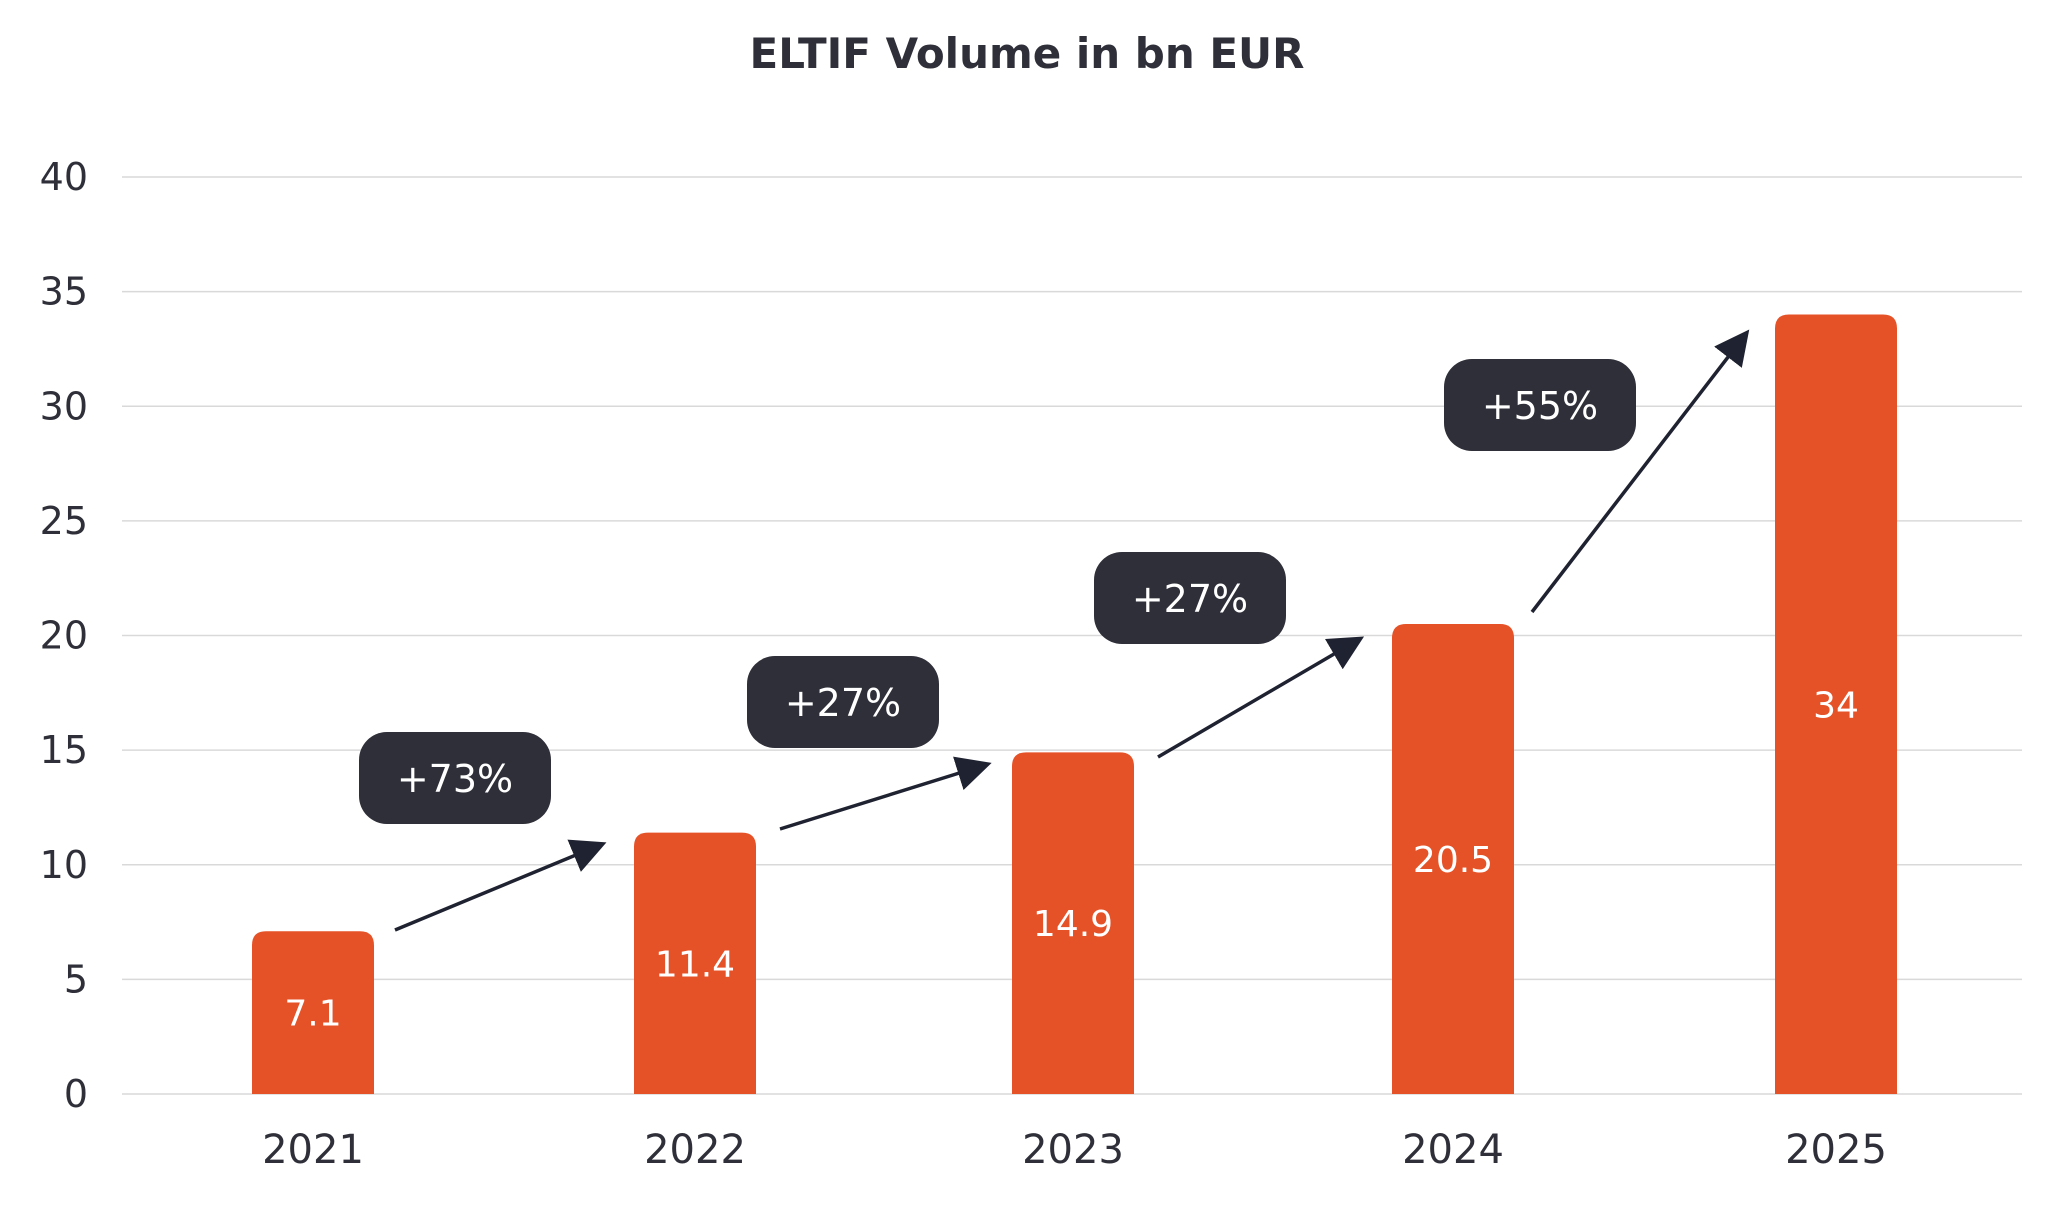  Describe the element at coordinates (64, 521) in the screenshot. I see `y-tick-label: 25` at that location.